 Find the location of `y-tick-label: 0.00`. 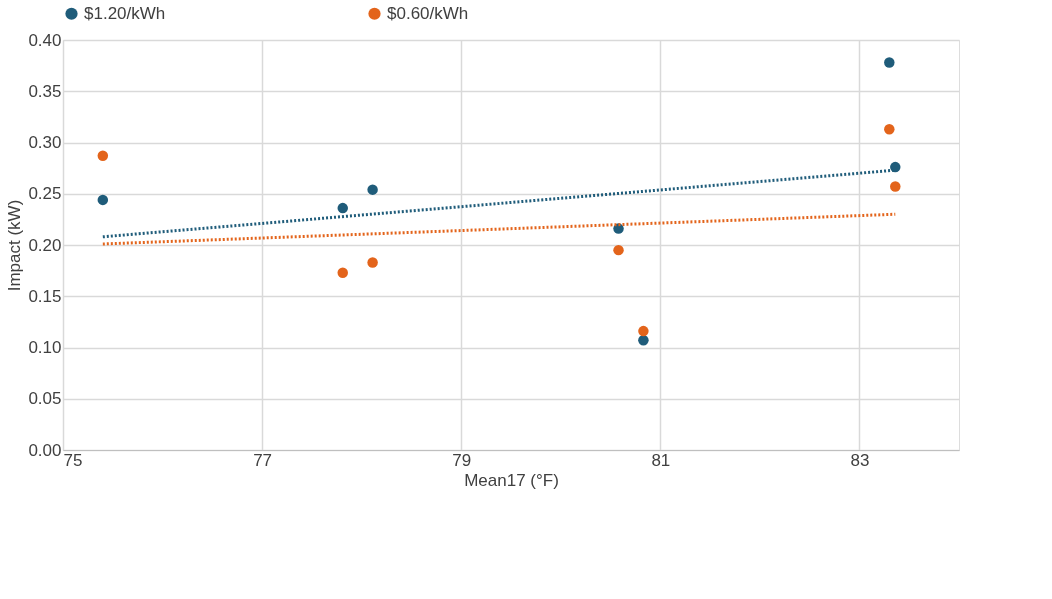

y-tick-label: 0.00 is located at coordinates (45, 450).